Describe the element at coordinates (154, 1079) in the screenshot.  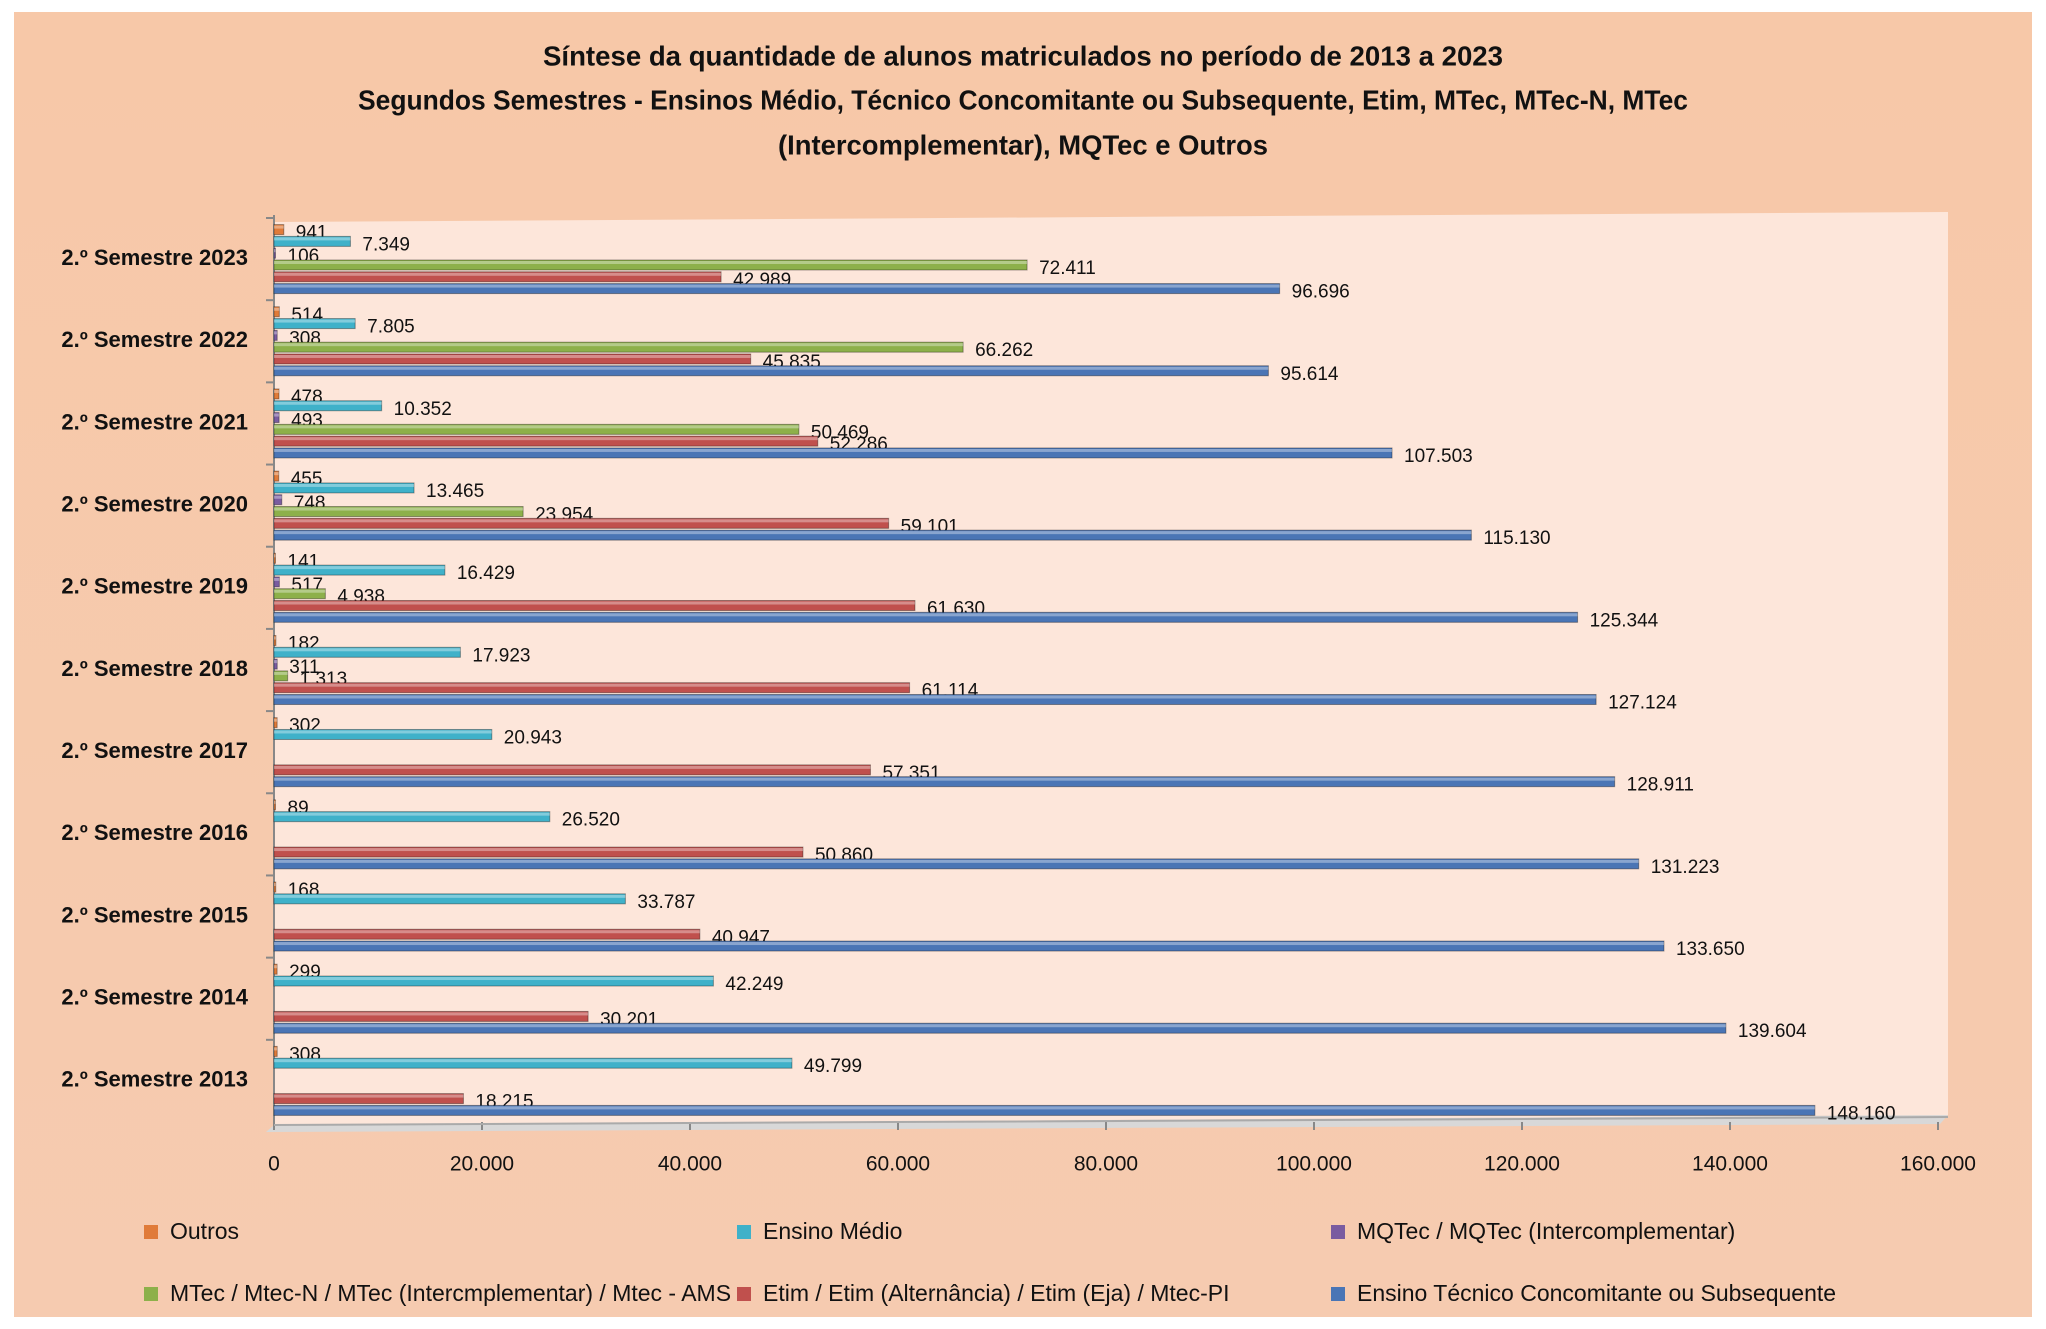
I see `y-tick-label: 2.º Semestre 2013` at that location.